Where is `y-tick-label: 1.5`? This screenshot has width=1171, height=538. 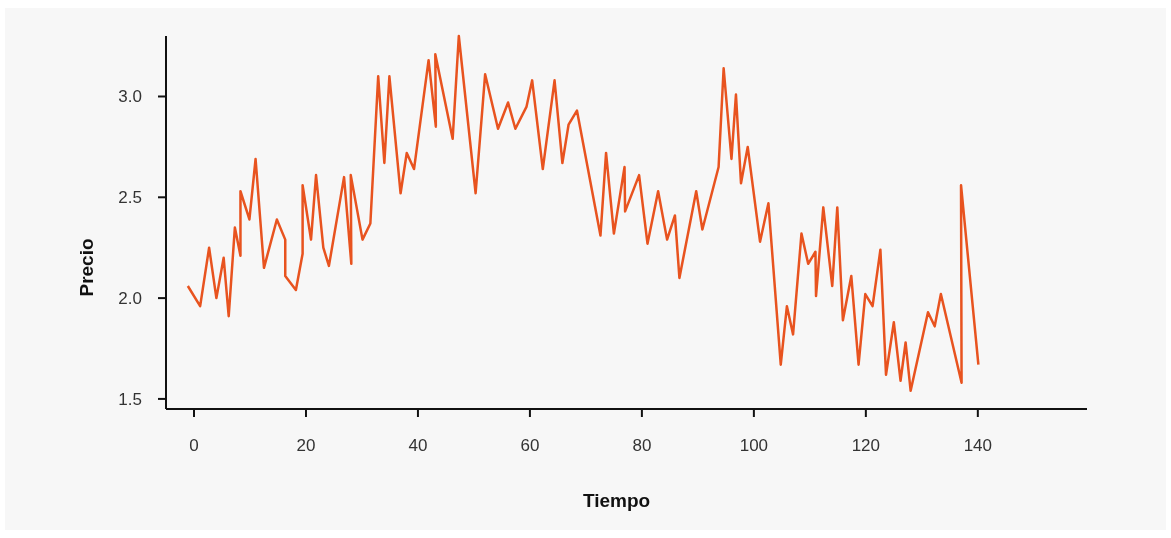 y-tick-label: 1.5 is located at coordinates (130, 399).